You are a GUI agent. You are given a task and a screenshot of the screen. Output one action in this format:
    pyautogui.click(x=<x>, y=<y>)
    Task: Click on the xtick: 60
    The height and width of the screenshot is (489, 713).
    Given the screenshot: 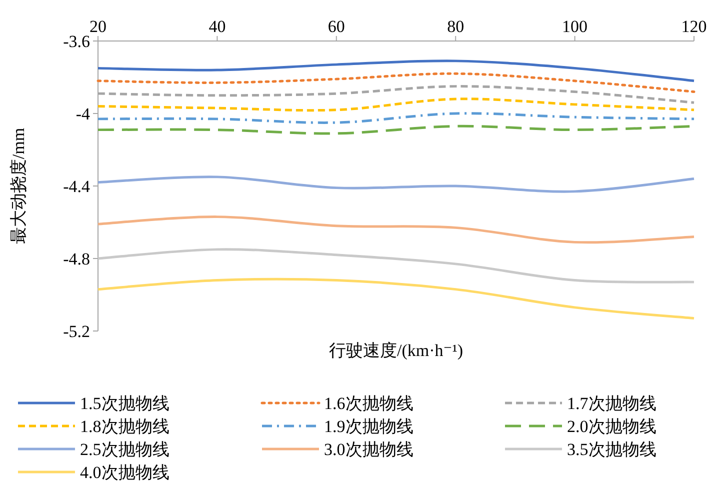 What is the action you would take?
    pyautogui.click(x=336, y=26)
    